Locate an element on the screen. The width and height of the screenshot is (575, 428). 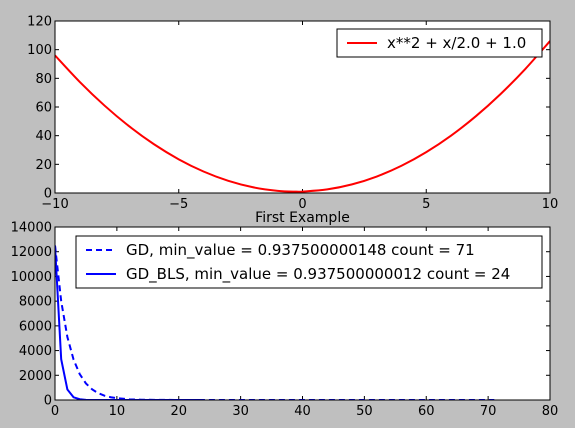
top-legend: x**2 + x/2.0 + 1.0 is located at coordinates (439, 43).